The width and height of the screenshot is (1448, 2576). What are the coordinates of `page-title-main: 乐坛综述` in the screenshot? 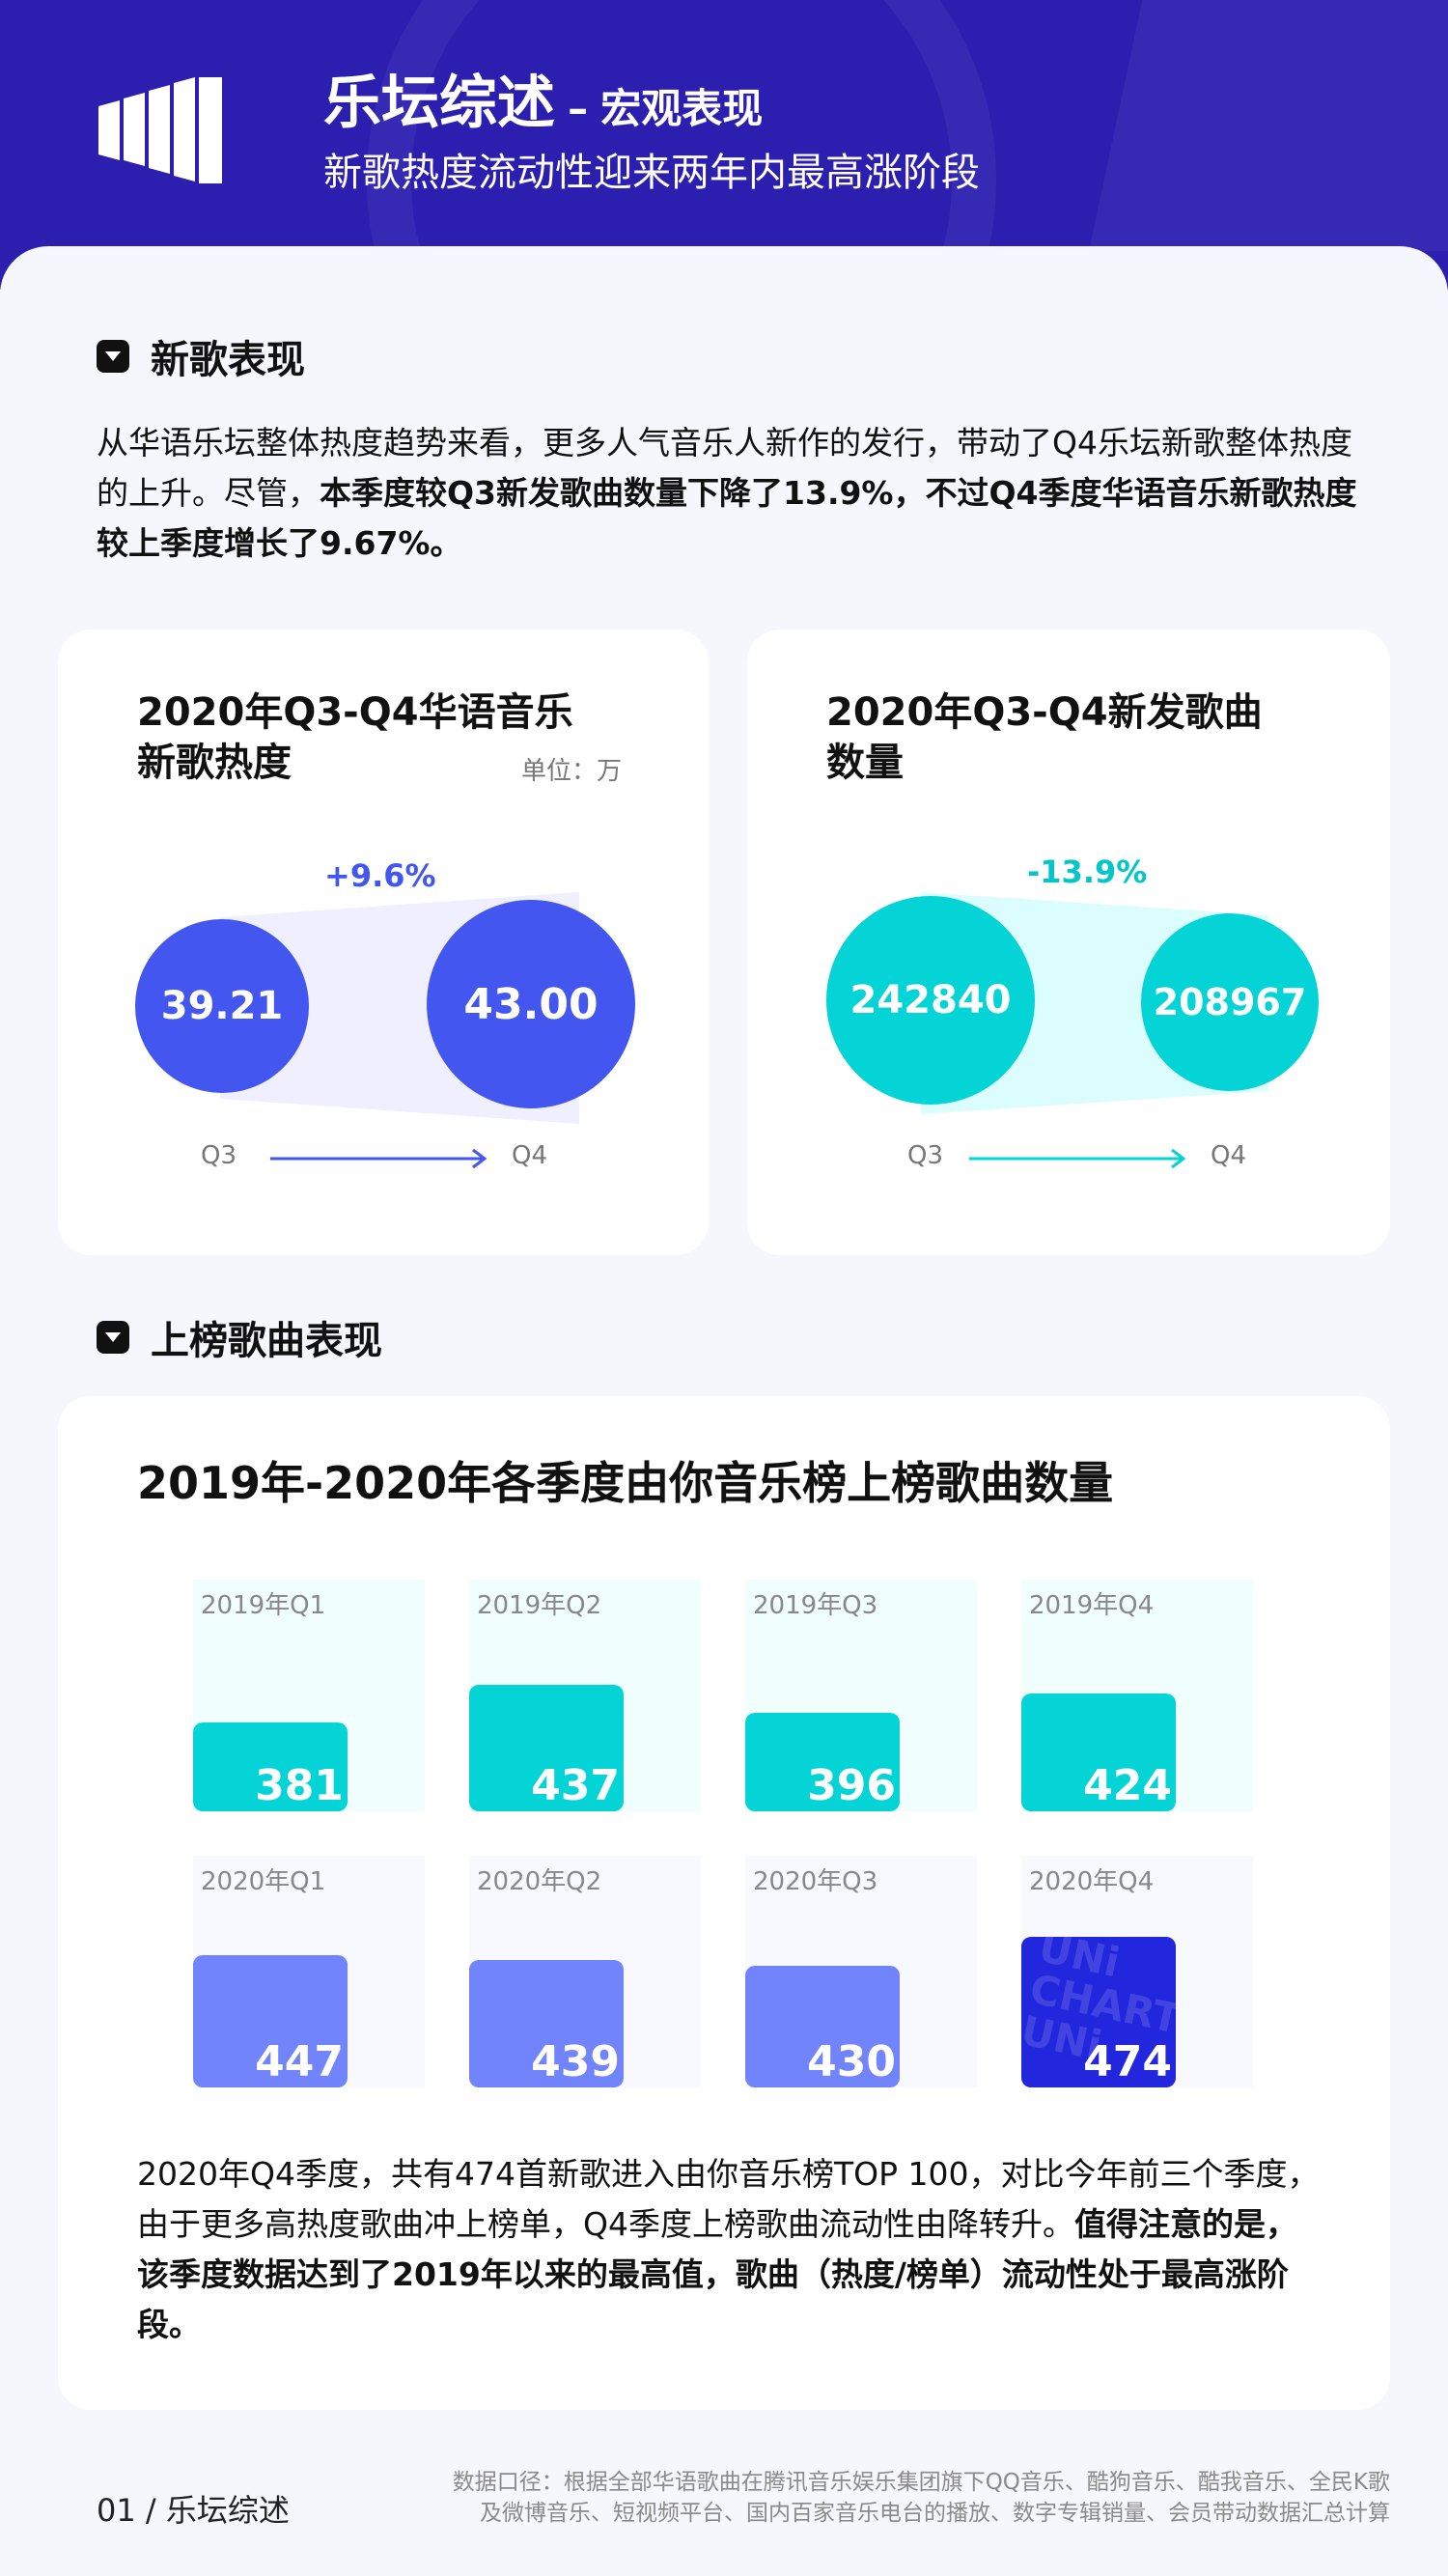 It's located at (439, 104).